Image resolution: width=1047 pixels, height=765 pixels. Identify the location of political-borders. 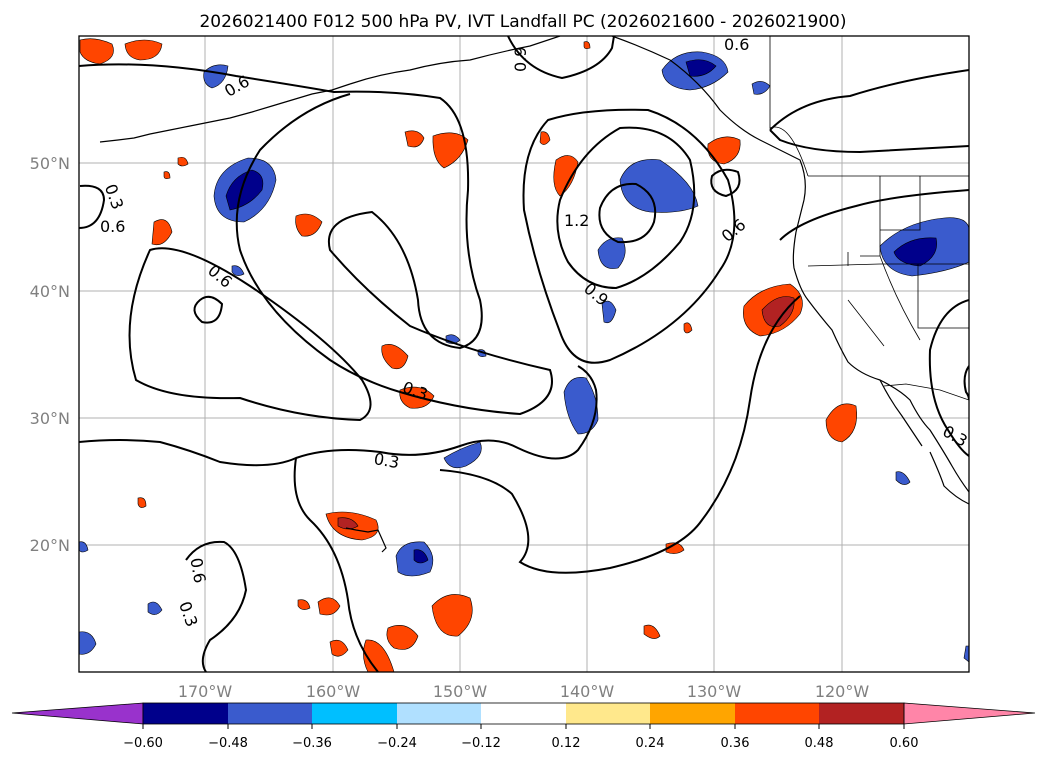
(869, 218).